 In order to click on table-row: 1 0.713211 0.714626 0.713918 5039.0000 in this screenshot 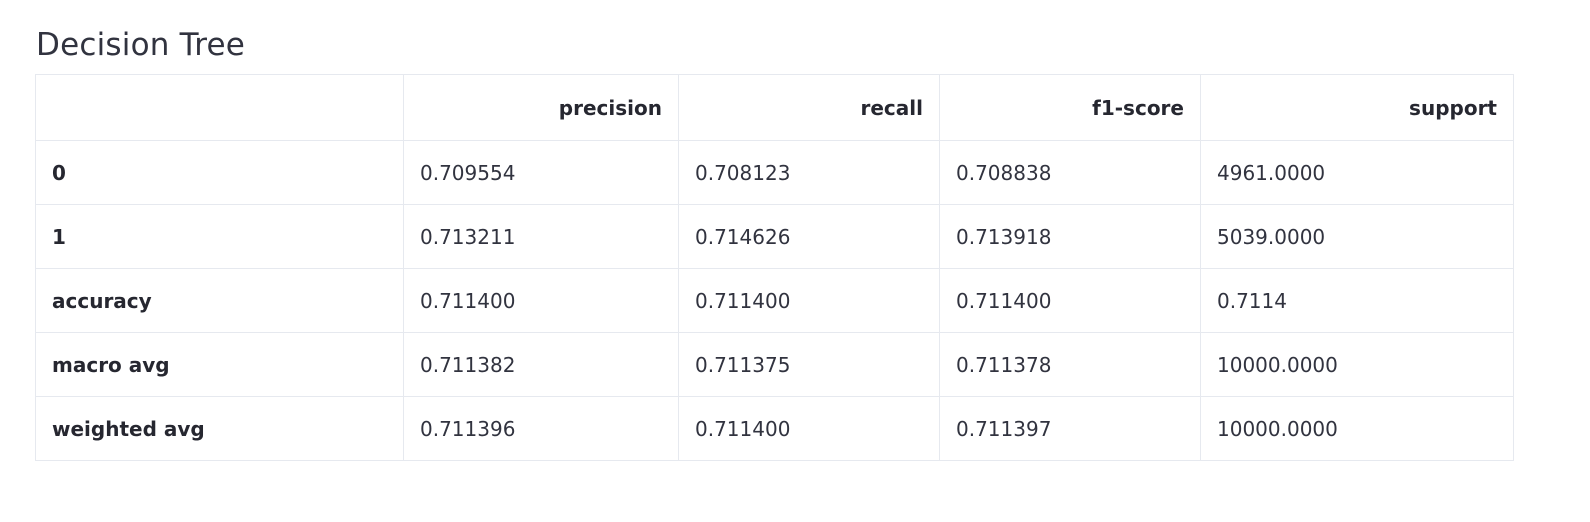, I will do `click(774, 236)`.